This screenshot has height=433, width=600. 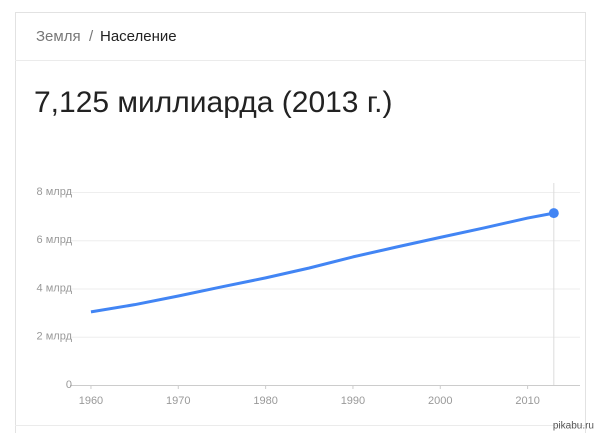 What do you see at coordinates (553, 213) in the screenshot?
I see `highlight-point` at bounding box center [553, 213].